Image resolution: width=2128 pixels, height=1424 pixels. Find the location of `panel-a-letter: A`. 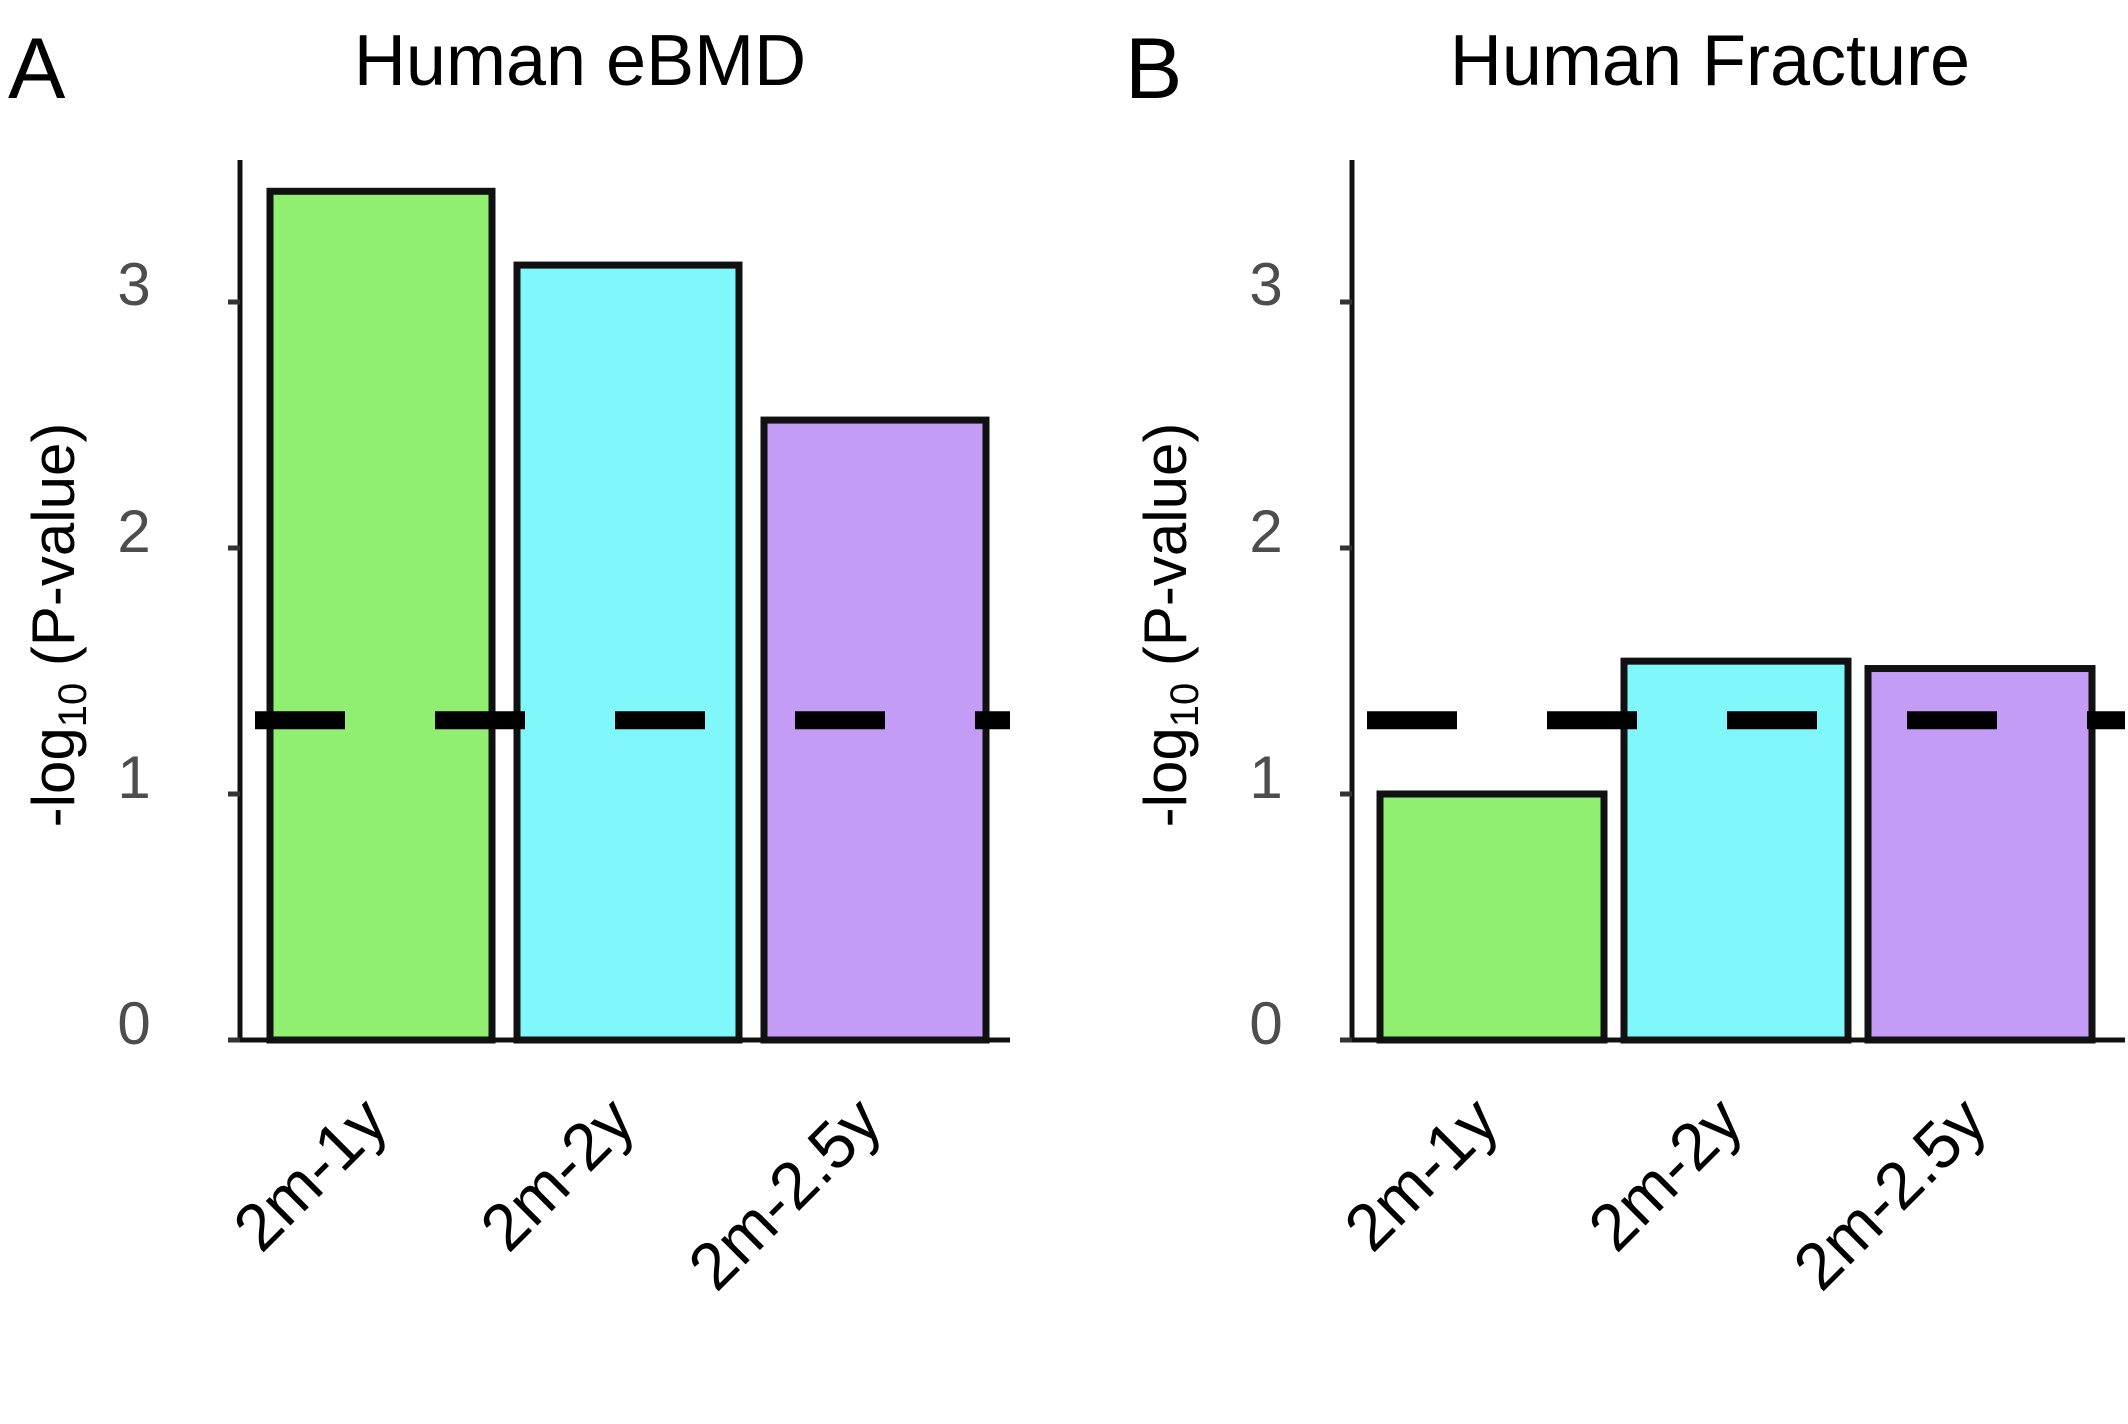

panel-a-letter: A is located at coordinates (37, 69).